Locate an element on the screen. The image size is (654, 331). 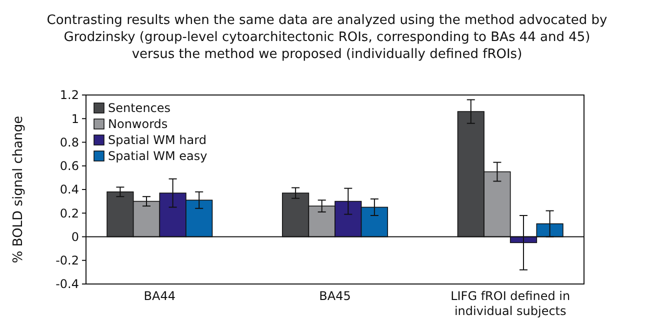
legend-label: Spatial WM hard is located at coordinates (157, 140).